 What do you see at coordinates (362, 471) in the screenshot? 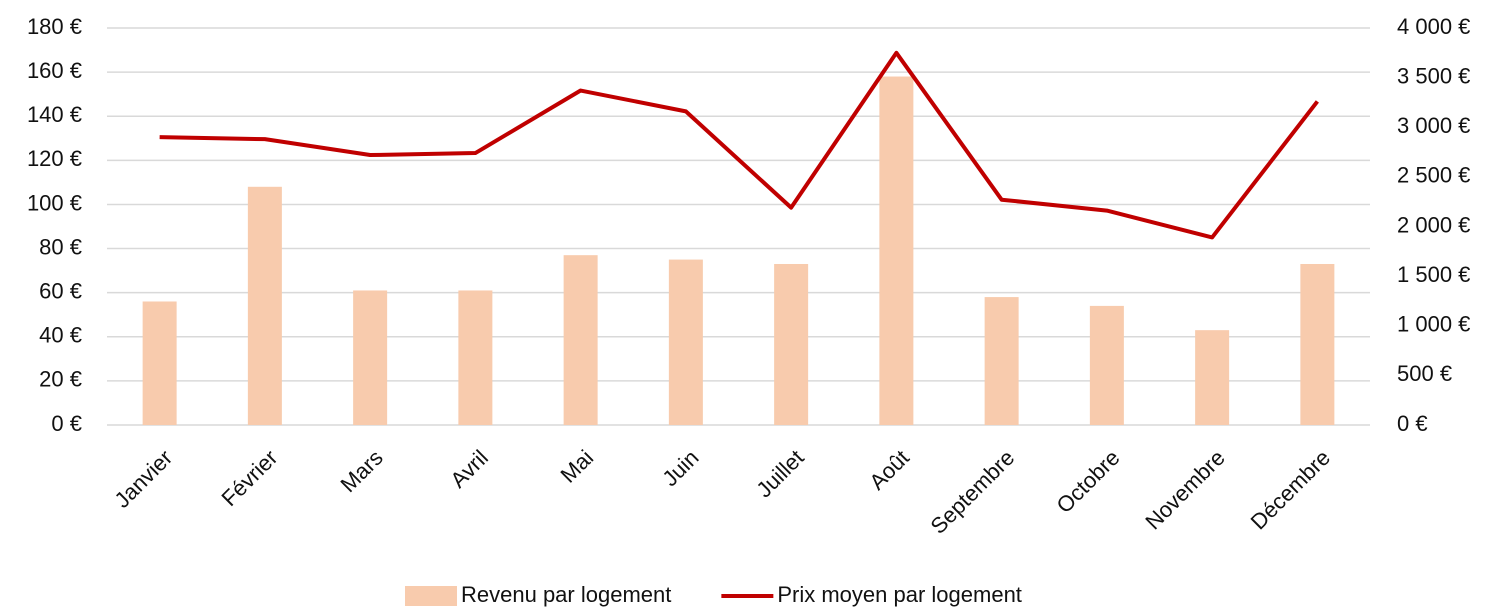
I see `x-tick-label: Mars` at bounding box center [362, 471].